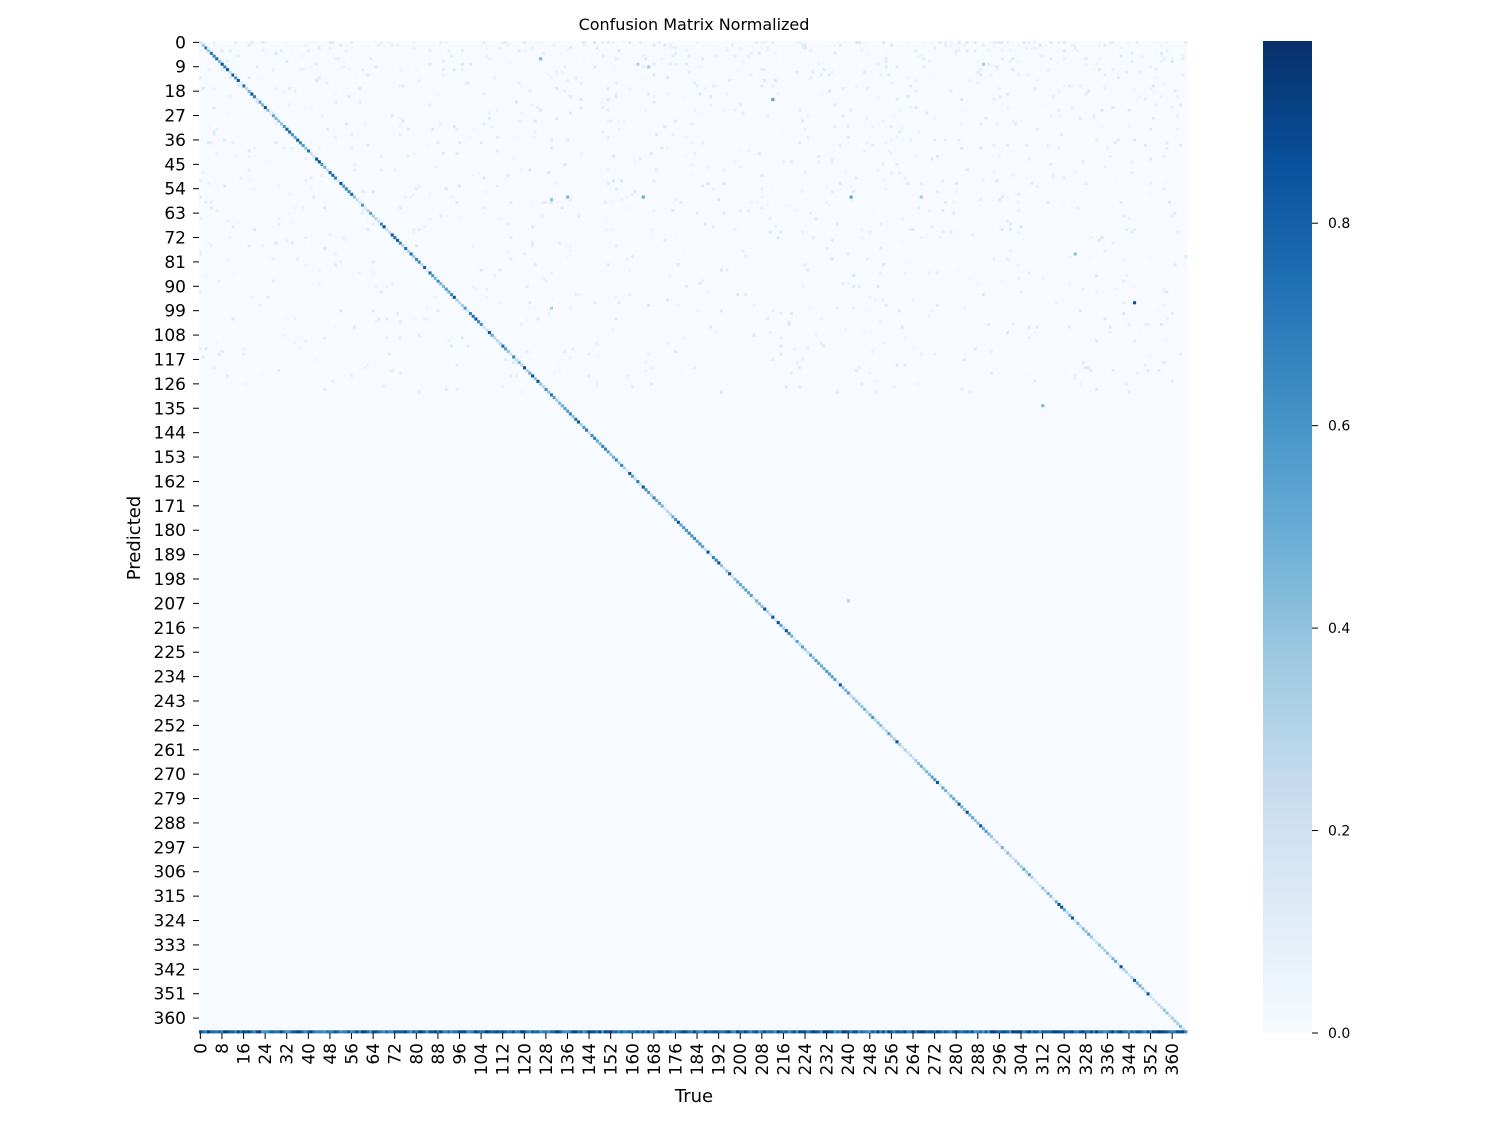  I want to click on colorbar-tick-label: 0.8, so click(1339, 224).